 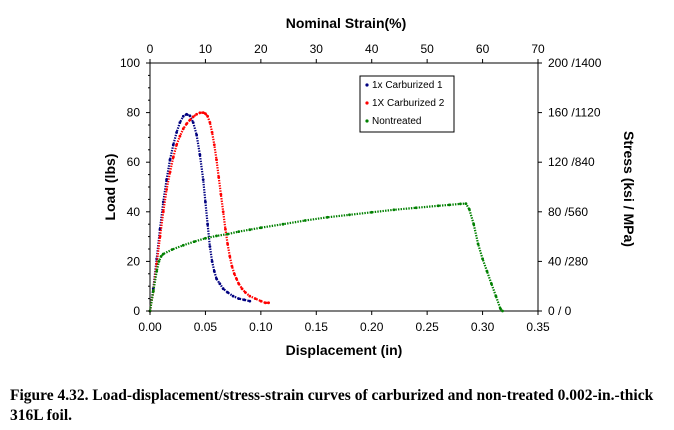 I want to click on x-tick-label: 0.15, so click(x=317, y=327).